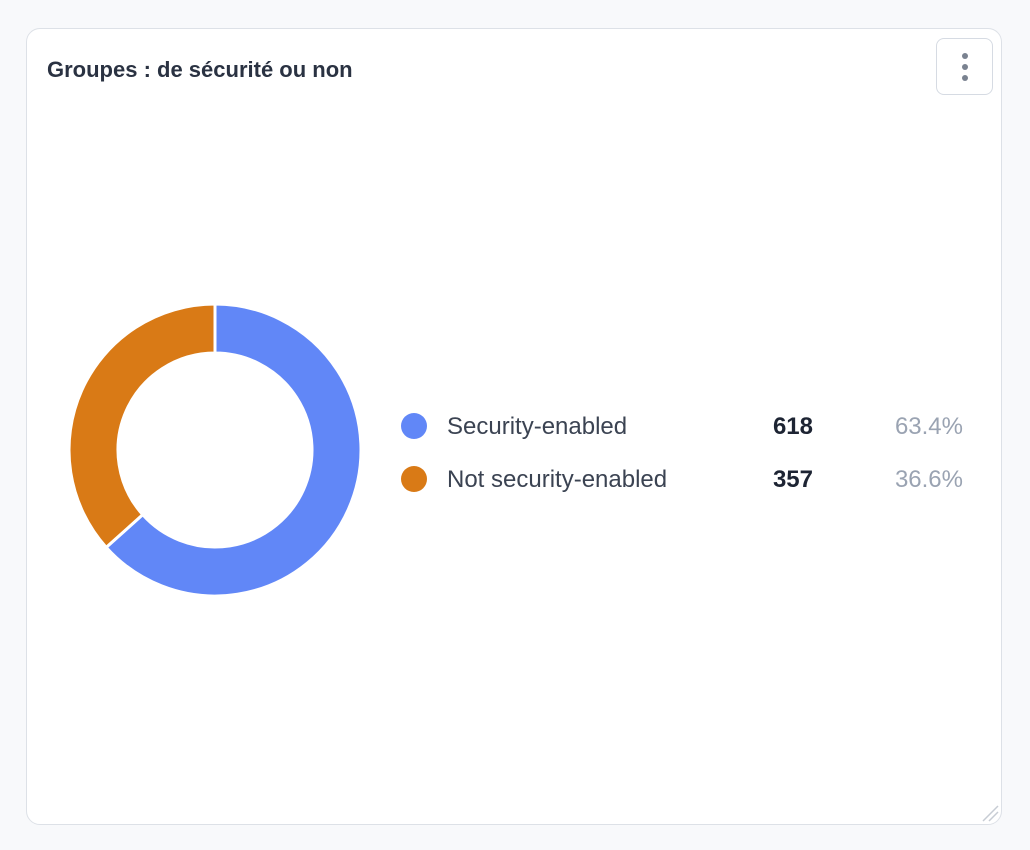 The width and height of the screenshot is (1030, 850). Describe the element at coordinates (989, 812) in the screenshot. I see `resize-handle-icon` at that location.